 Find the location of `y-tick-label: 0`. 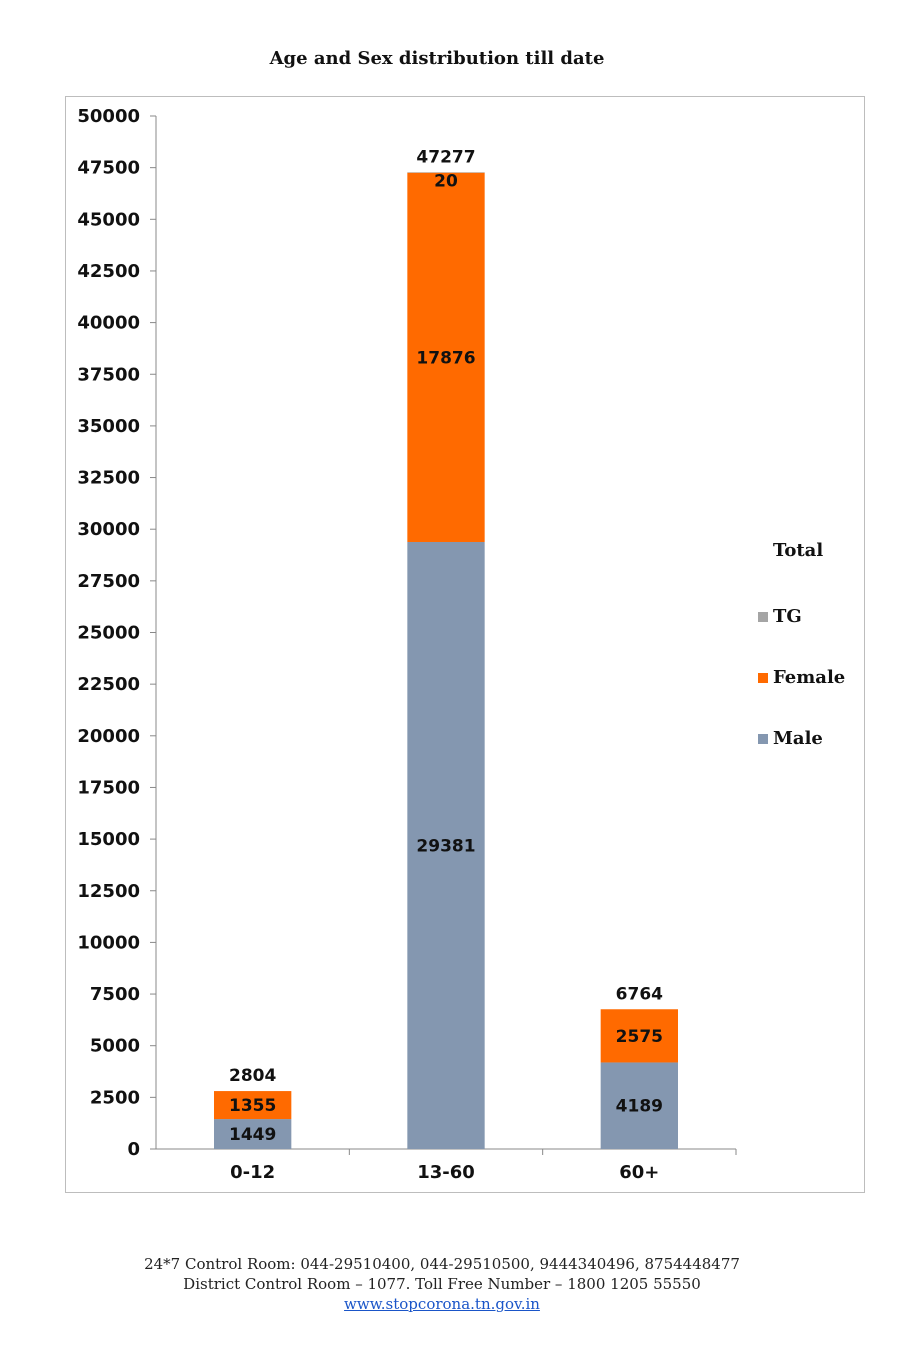

y-tick-label: 0 is located at coordinates (133, 1149).